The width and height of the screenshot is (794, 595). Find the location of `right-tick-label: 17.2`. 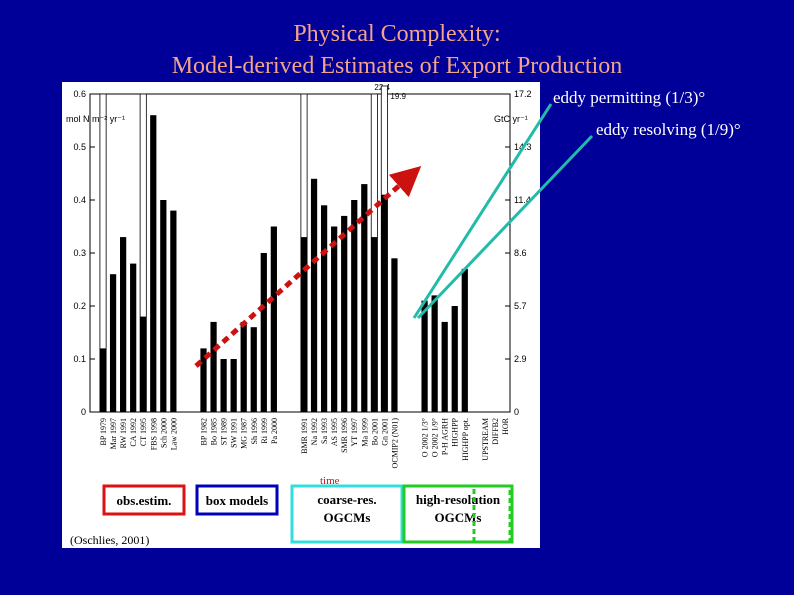

right-tick-label: 17.2 is located at coordinates (523, 94).